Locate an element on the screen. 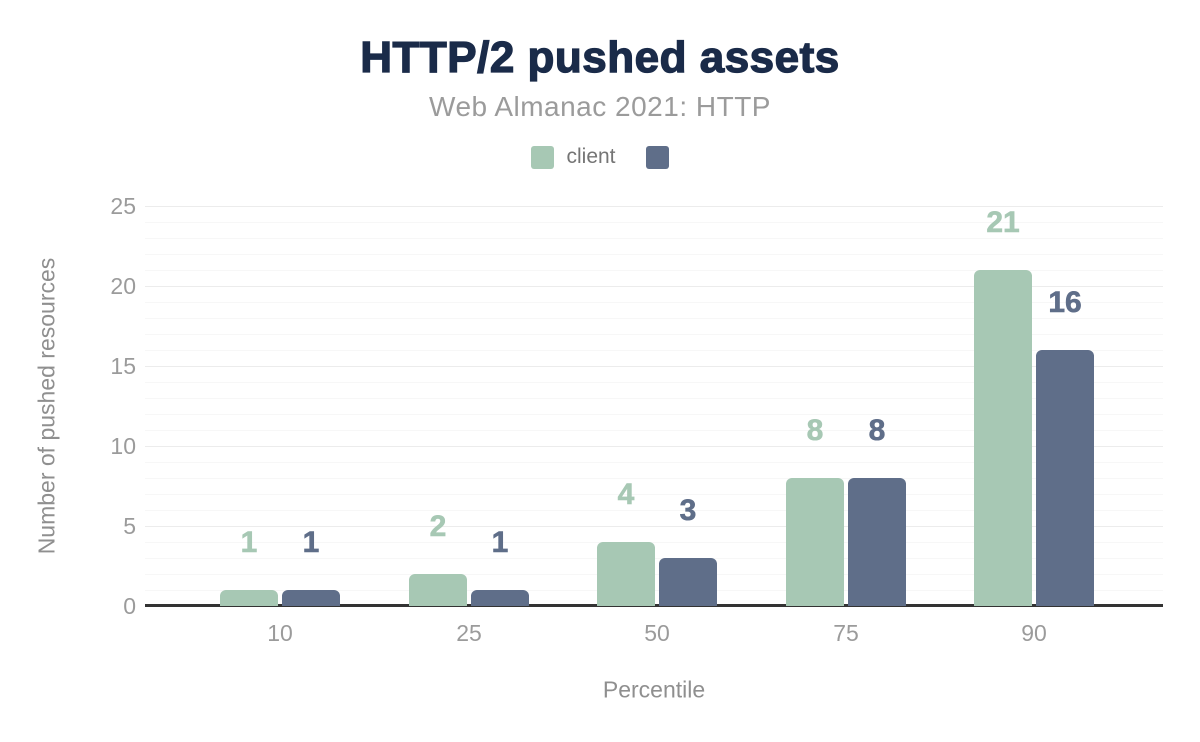 The image size is (1200, 742). y-tick-label: 25 is located at coordinates (123, 206).